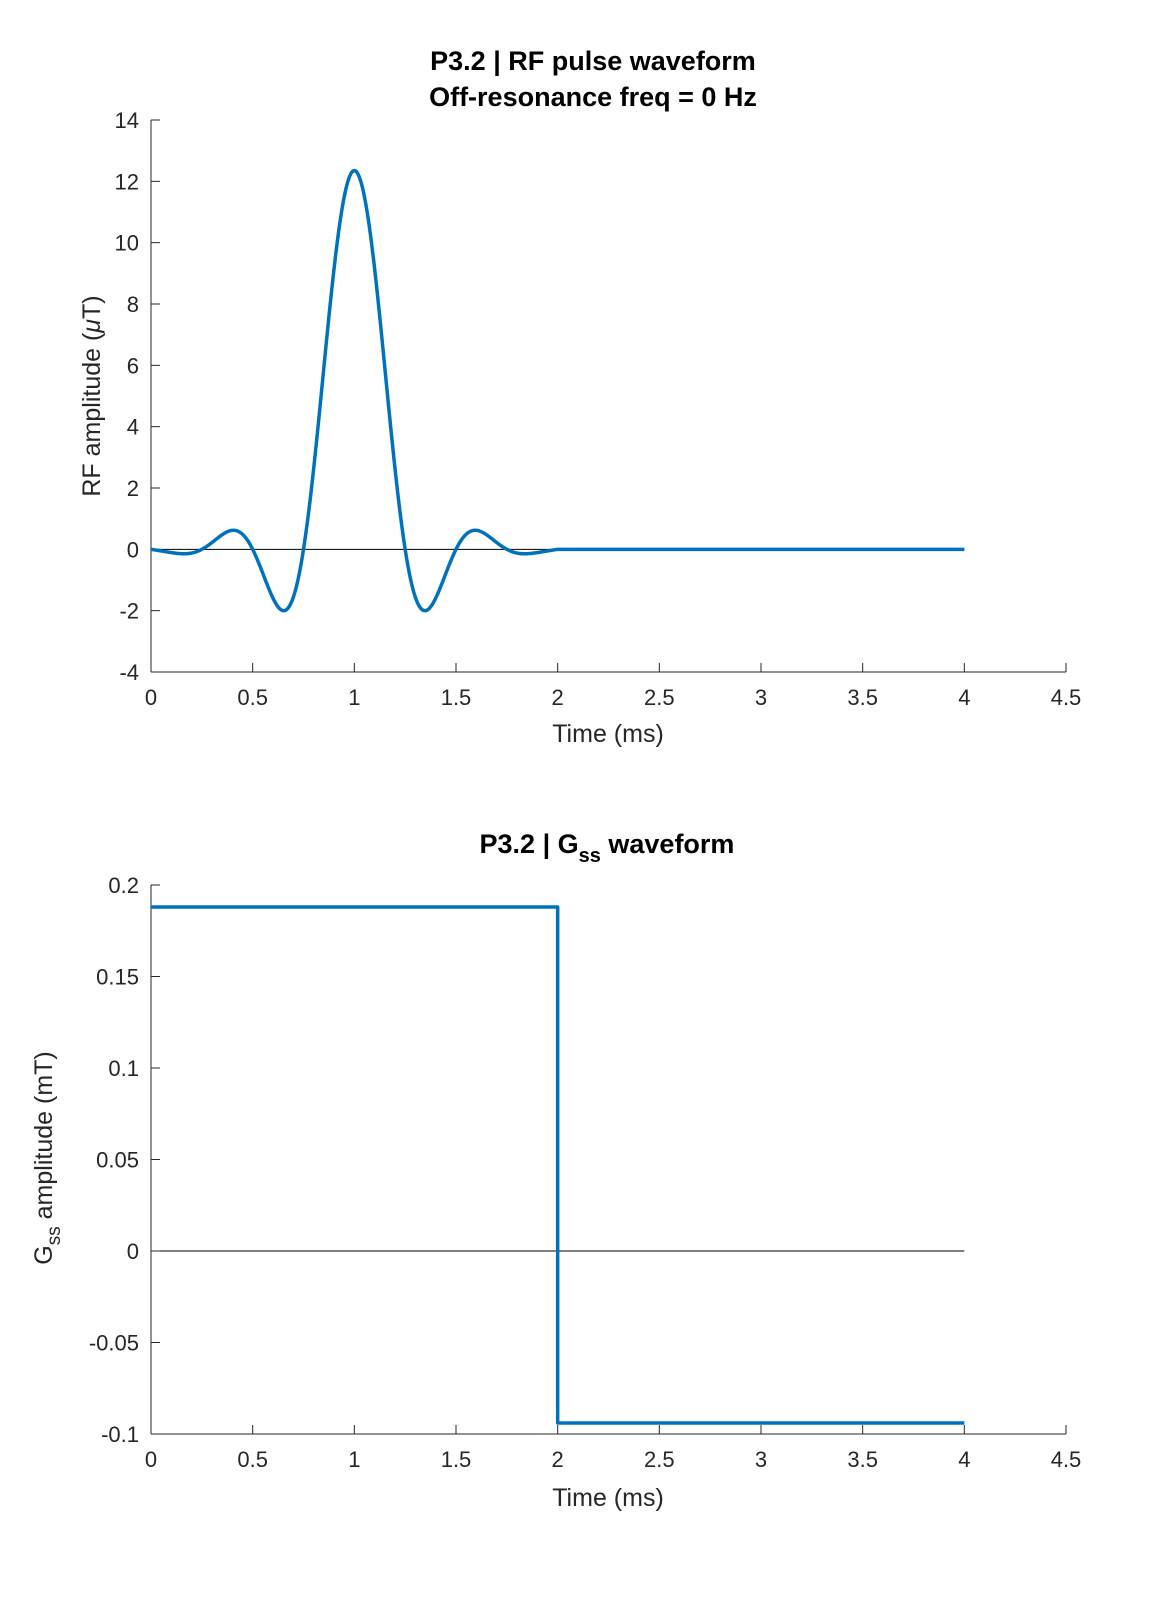 The height and width of the screenshot is (1604, 1171). Describe the element at coordinates (129, 672) in the screenshot. I see `rf-y-tick-label: -4` at that location.